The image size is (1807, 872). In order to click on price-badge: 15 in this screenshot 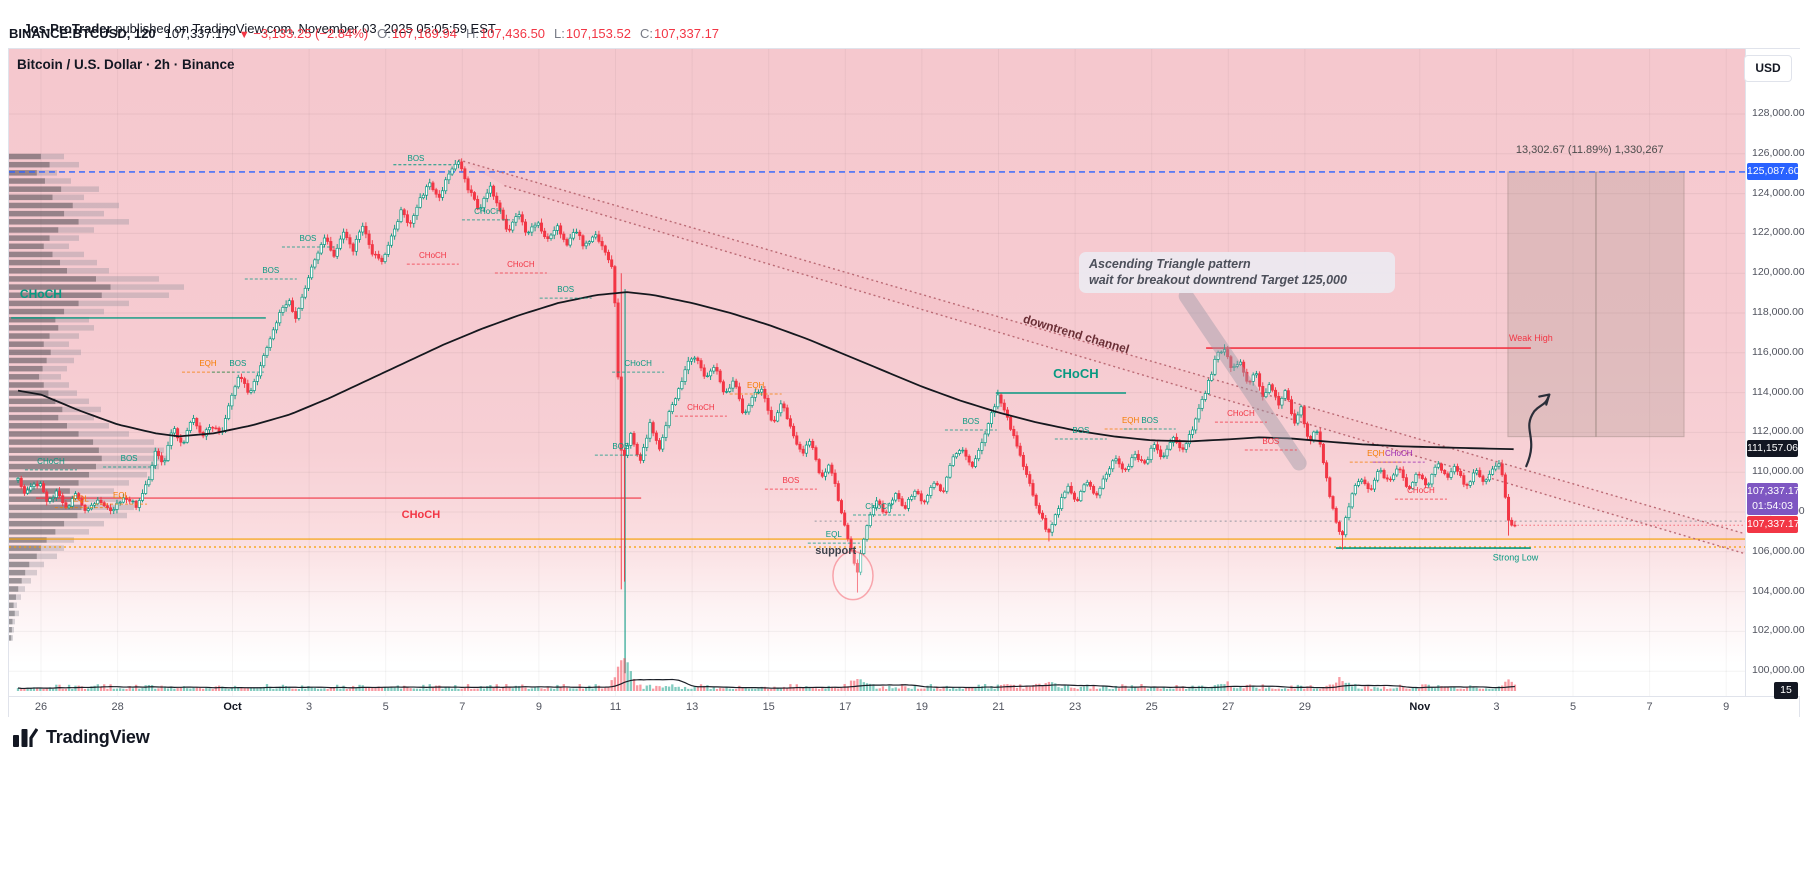, I will do `click(1786, 690)`.